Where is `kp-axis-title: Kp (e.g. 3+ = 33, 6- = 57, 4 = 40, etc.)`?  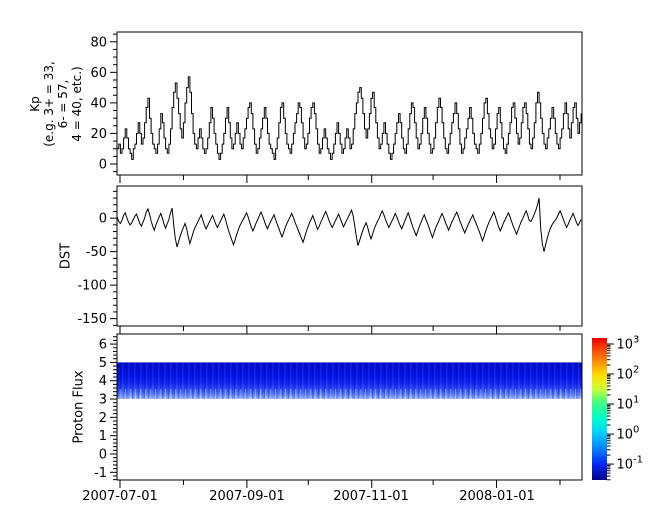 kp-axis-title: Kp (e.g. 3+ = 33, 6- = 57, 4 = 40, etc.) is located at coordinates (56, 104).